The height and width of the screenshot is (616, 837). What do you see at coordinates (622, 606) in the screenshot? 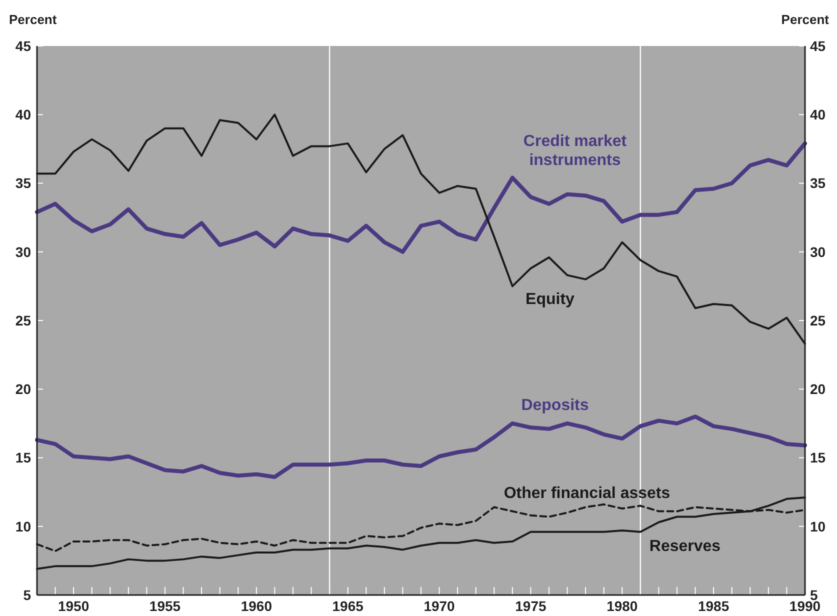
I see `x-tick-label: 1980` at bounding box center [622, 606].